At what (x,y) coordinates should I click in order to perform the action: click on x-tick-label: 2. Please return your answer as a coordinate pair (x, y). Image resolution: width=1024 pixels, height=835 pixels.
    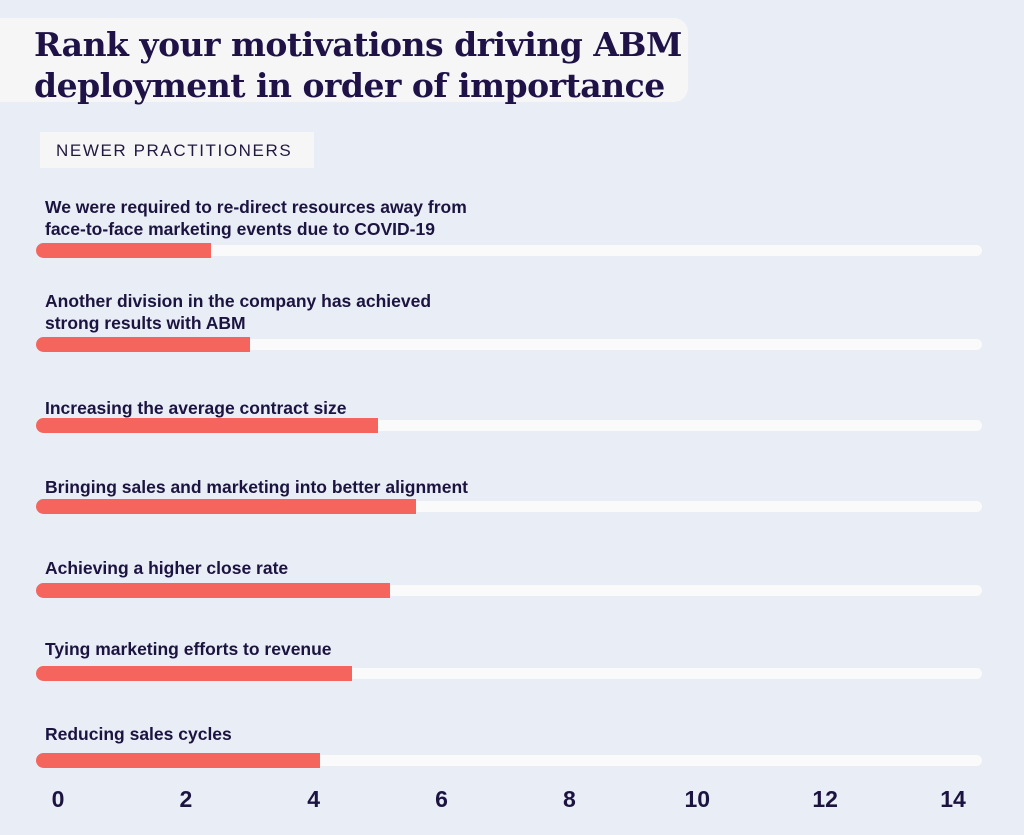
    Looking at the image, I should click on (186, 799).